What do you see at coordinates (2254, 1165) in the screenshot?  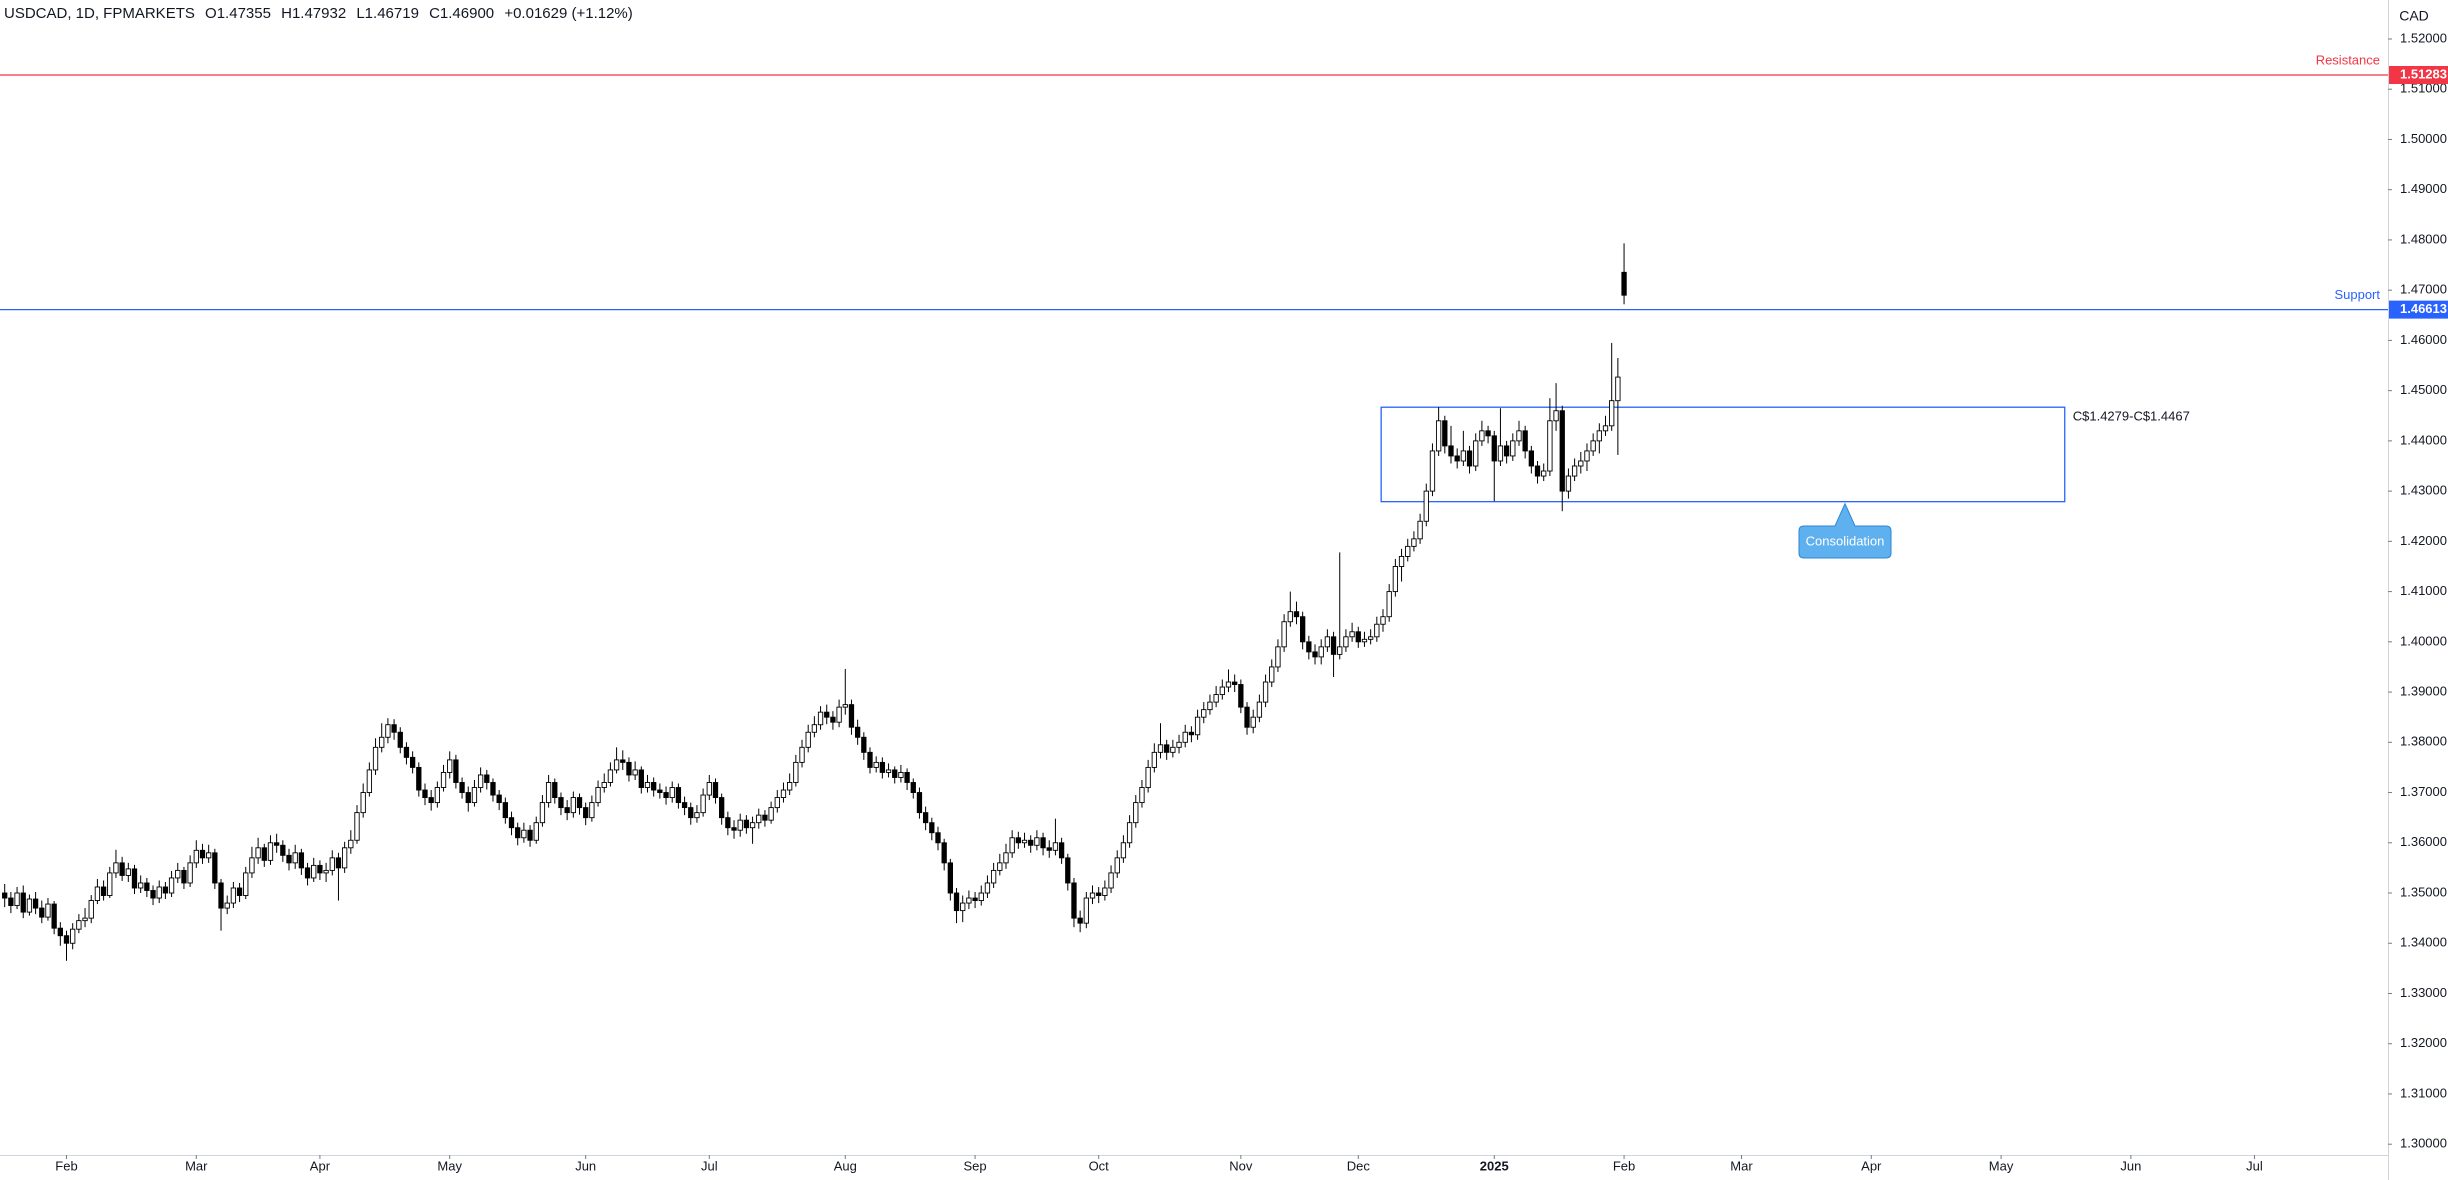 I see `x-tick-label: Jul` at bounding box center [2254, 1165].